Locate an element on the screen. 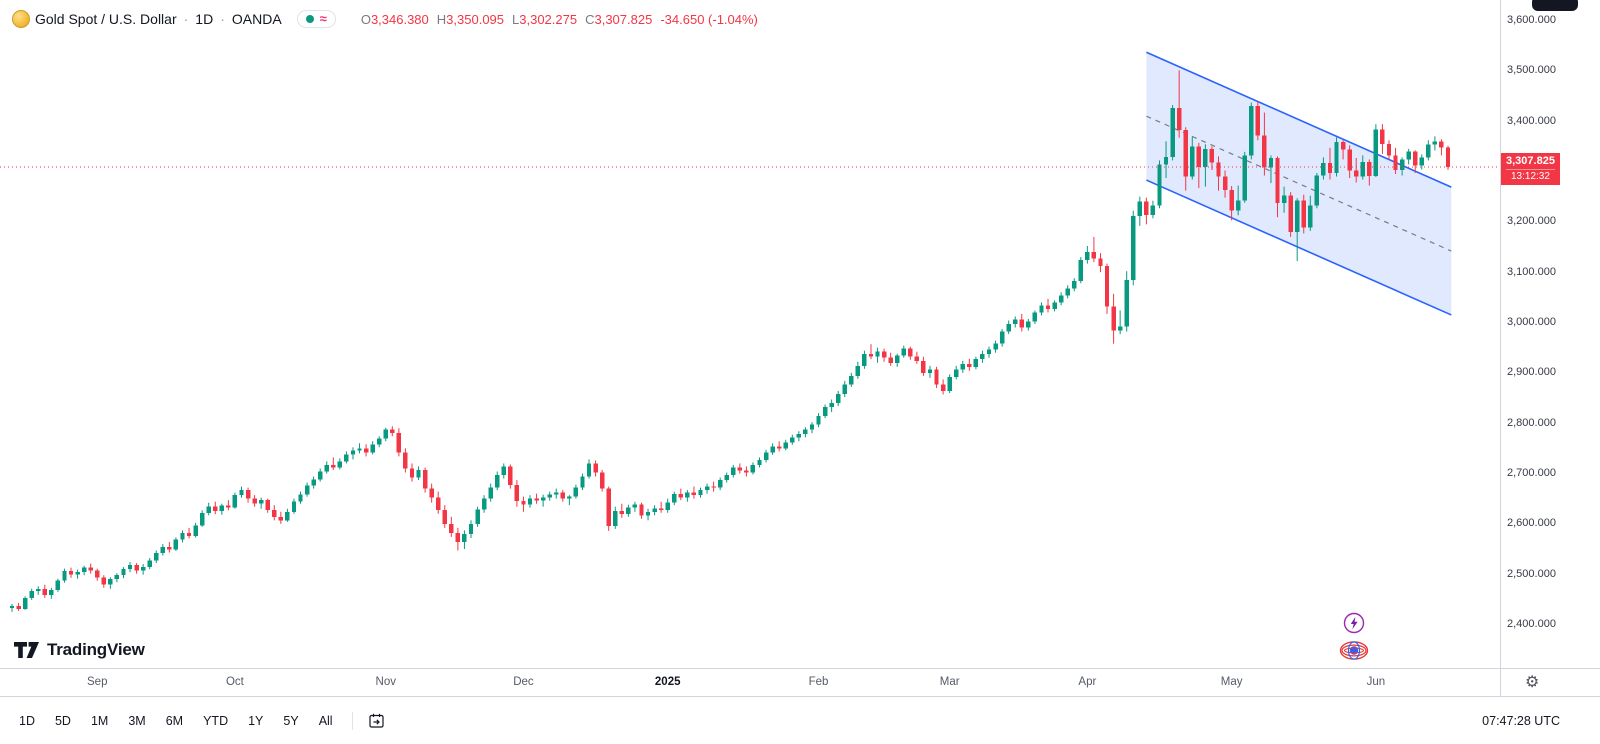  price-axis-label: 3,400.000 is located at coordinates (1531, 120).